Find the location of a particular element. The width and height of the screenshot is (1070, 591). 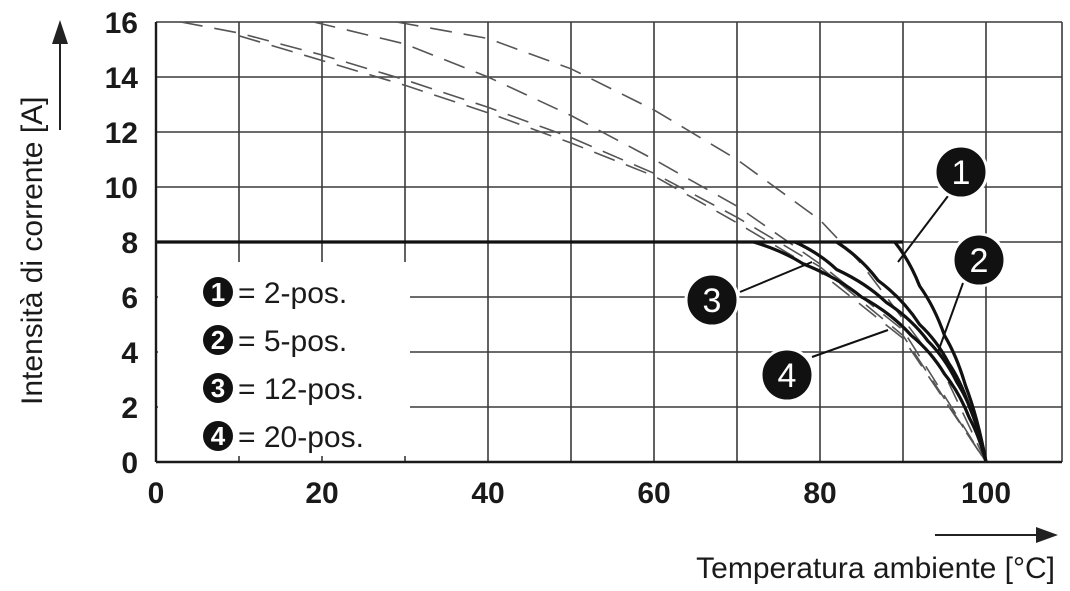

x-tick-label: 20 is located at coordinates (321, 493).